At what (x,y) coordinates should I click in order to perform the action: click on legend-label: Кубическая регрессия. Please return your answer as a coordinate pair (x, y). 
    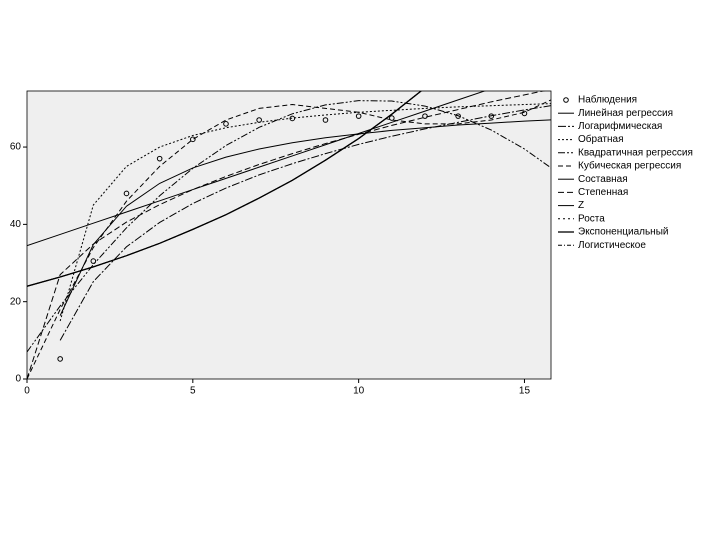
    Looking at the image, I should click on (629, 166).